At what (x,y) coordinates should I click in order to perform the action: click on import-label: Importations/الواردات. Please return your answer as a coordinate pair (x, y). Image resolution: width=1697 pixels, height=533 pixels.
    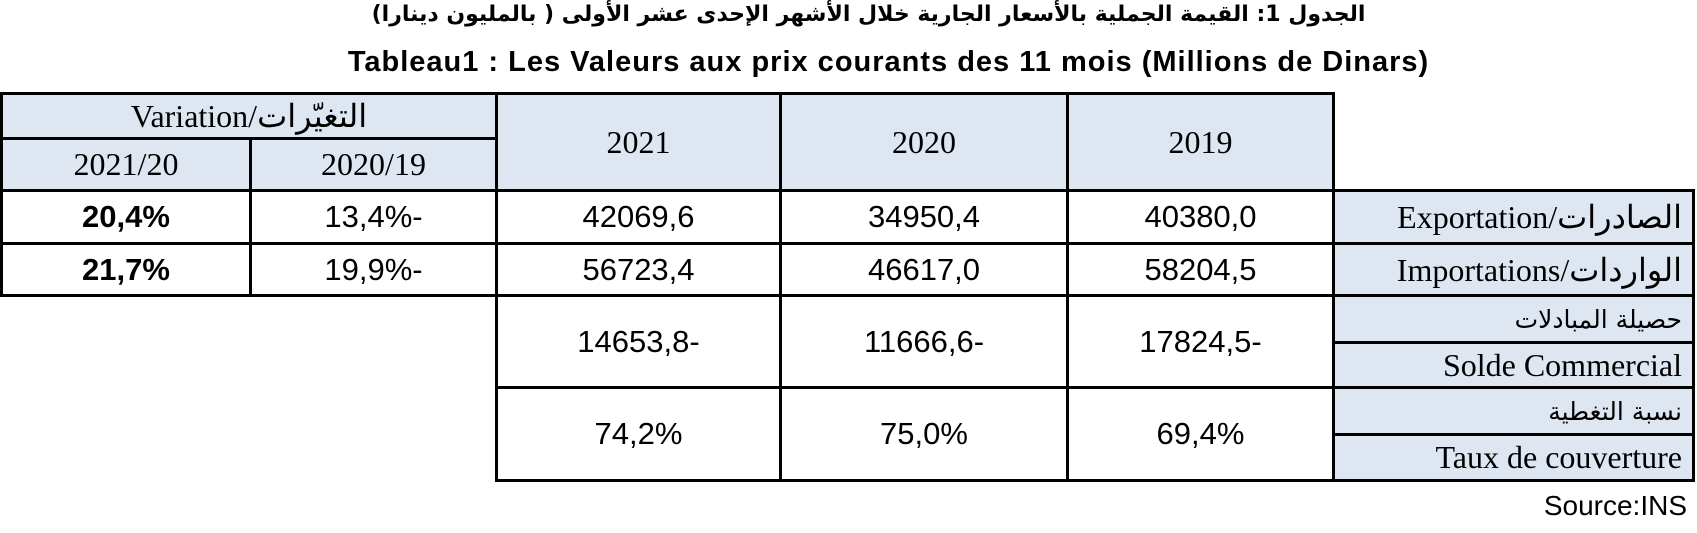
    Looking at the image, I should click on (1513, 269).